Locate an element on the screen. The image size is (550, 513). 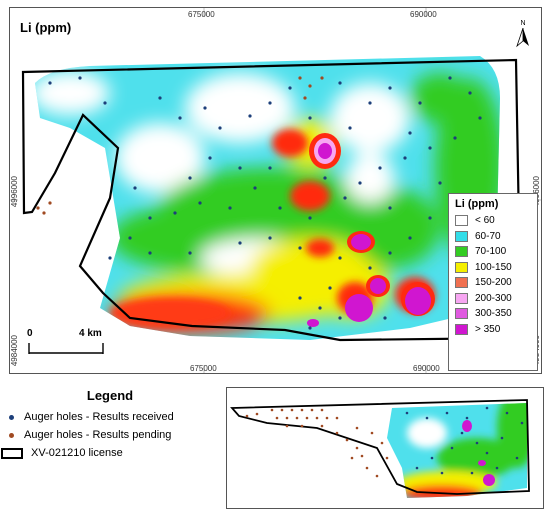
class-label: 100-150 is located at coordinates (493, 267).